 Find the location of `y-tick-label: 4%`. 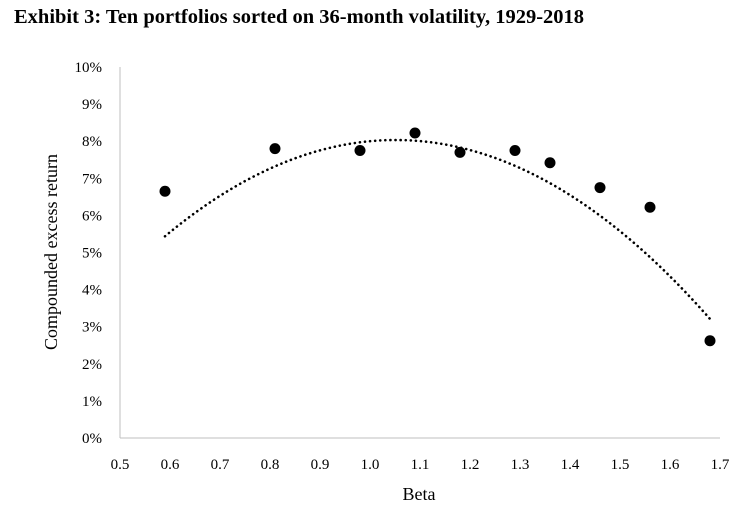

y-tick-label: 4% is located at coordinates (92, 291).